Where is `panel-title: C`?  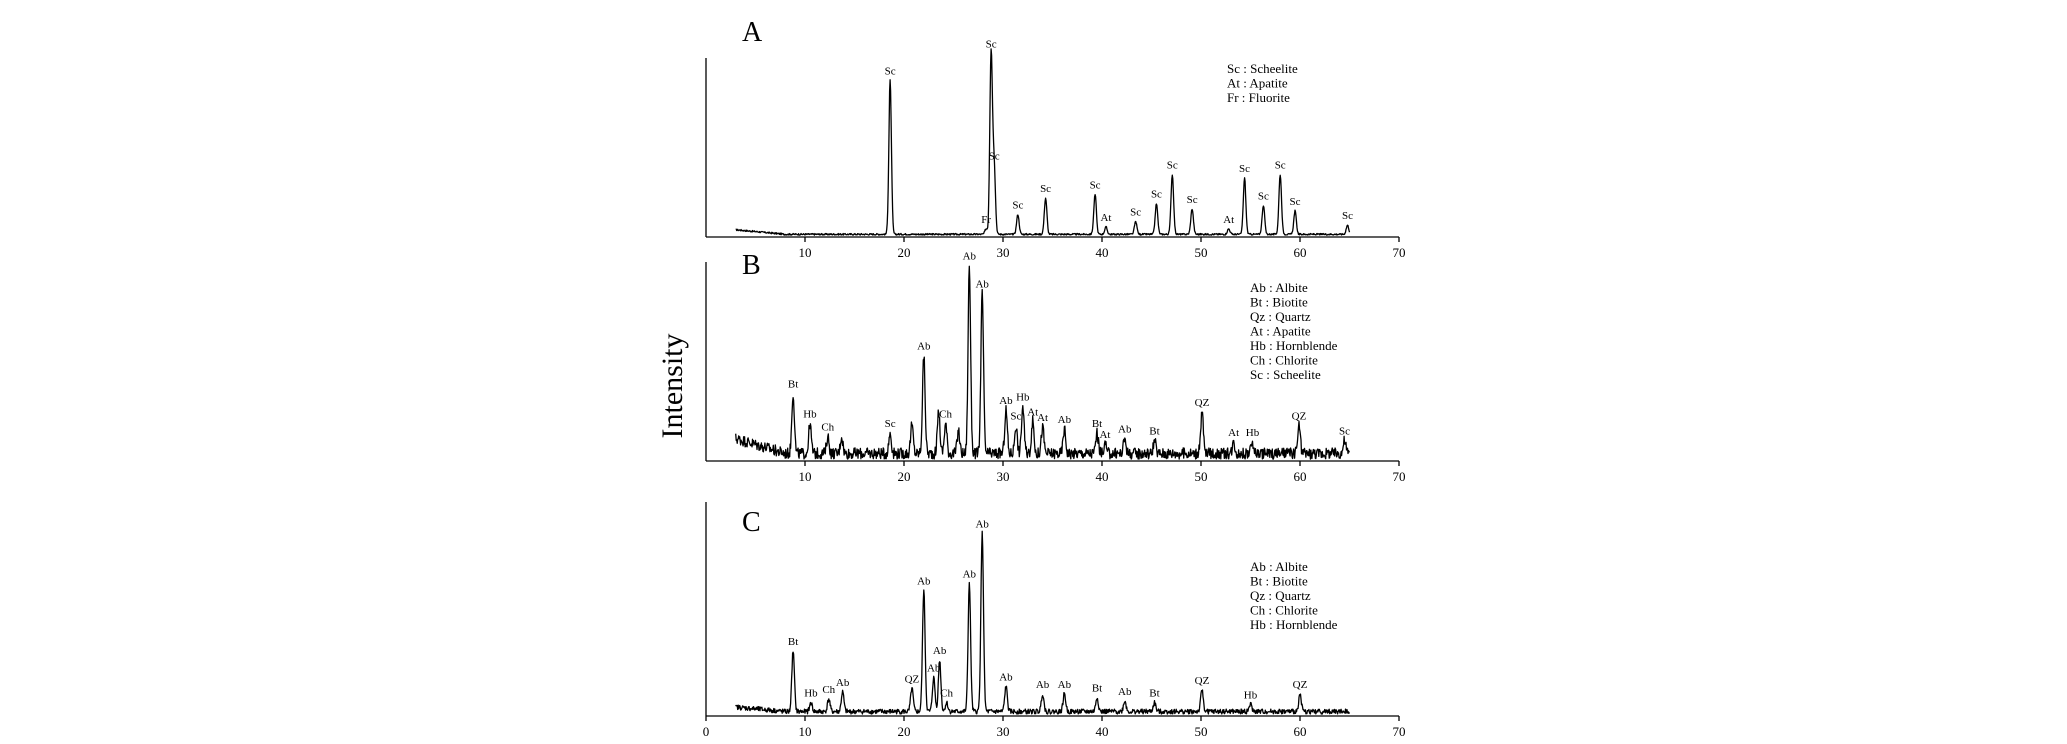 panel-title: C is located at coordinates (751, 522).